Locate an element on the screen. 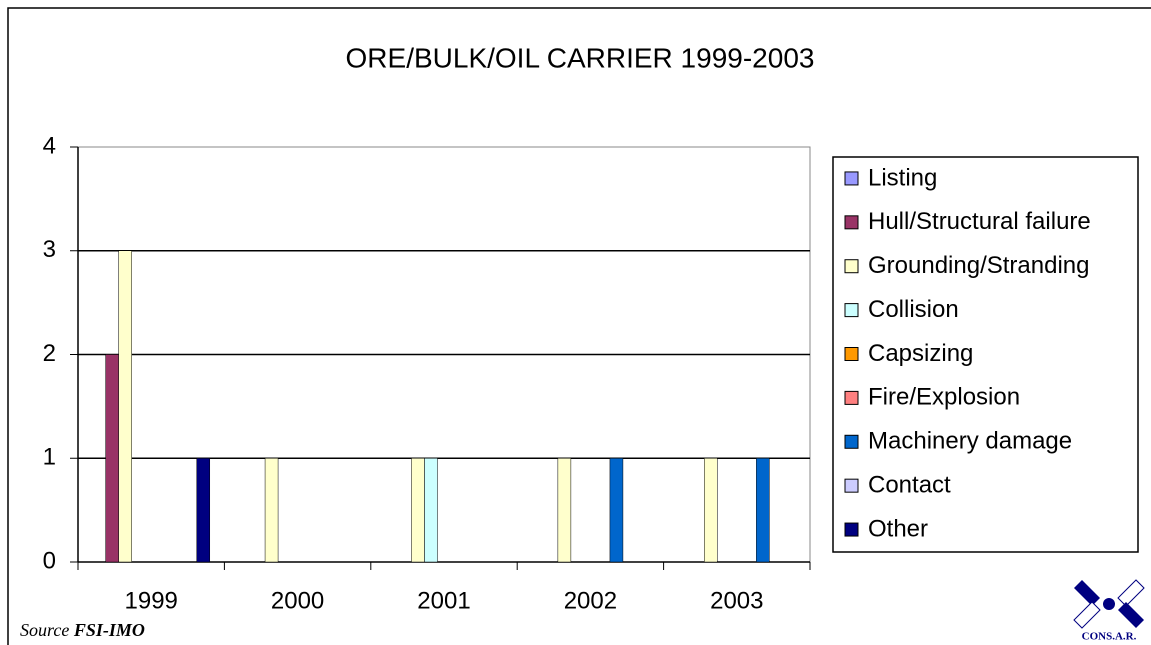 The image size is (1151, 645). source-label: Source is located at coordinates (44, 630).